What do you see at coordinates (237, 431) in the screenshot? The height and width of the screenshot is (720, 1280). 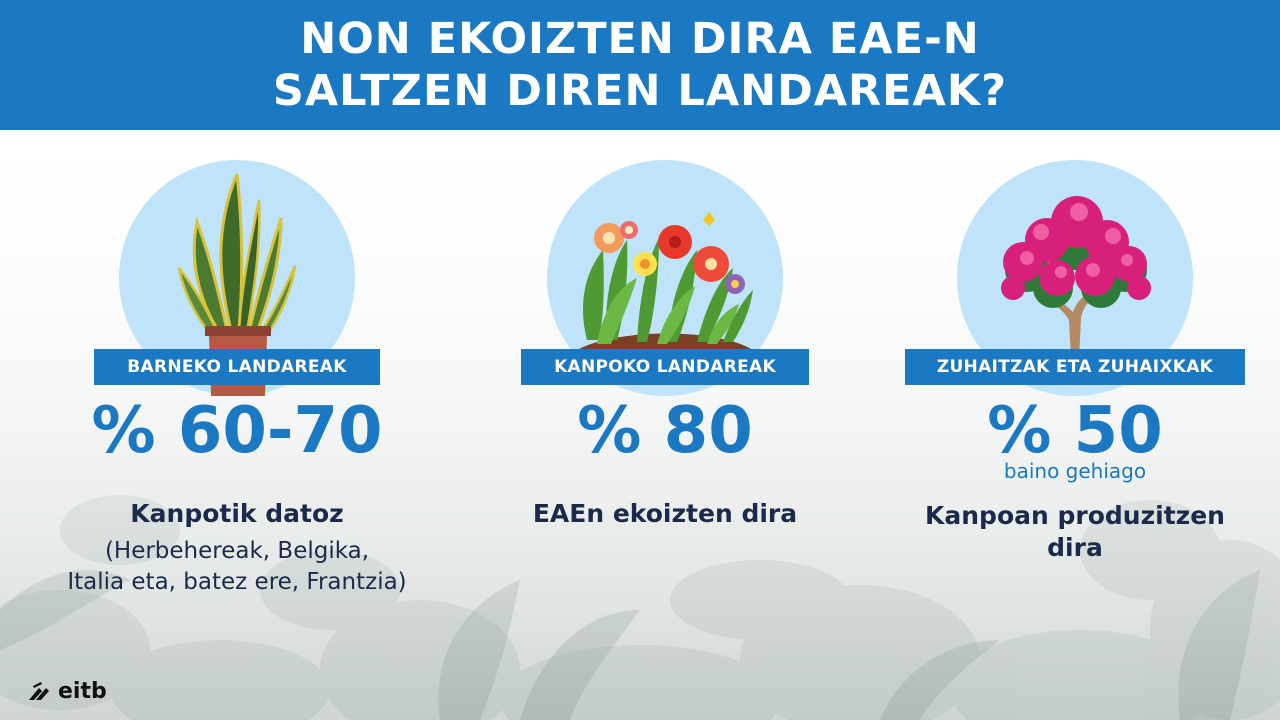 I see `percentage-indoor: % 60-70` at bounding box center [237, 431].